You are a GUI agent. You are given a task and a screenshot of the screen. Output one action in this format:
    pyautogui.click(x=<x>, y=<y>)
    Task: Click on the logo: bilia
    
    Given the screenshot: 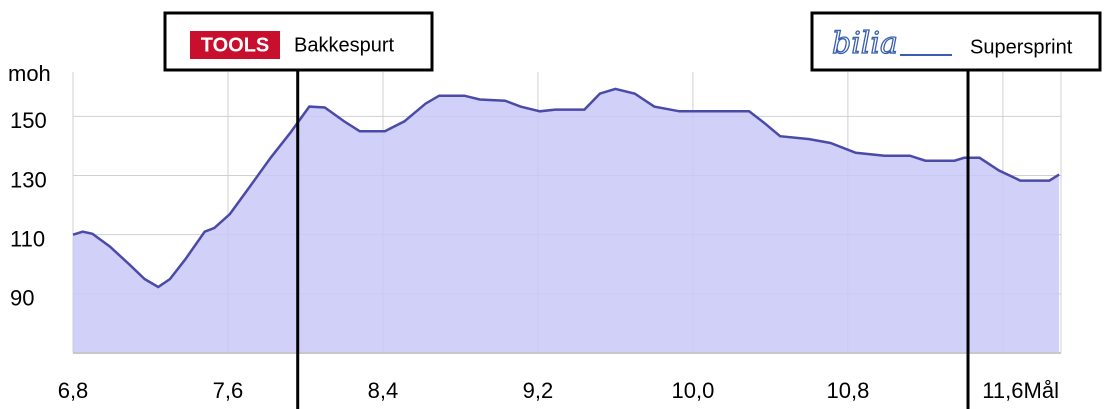 What is the action you would take?
    pyautogui.click(x=865, y=43)
    